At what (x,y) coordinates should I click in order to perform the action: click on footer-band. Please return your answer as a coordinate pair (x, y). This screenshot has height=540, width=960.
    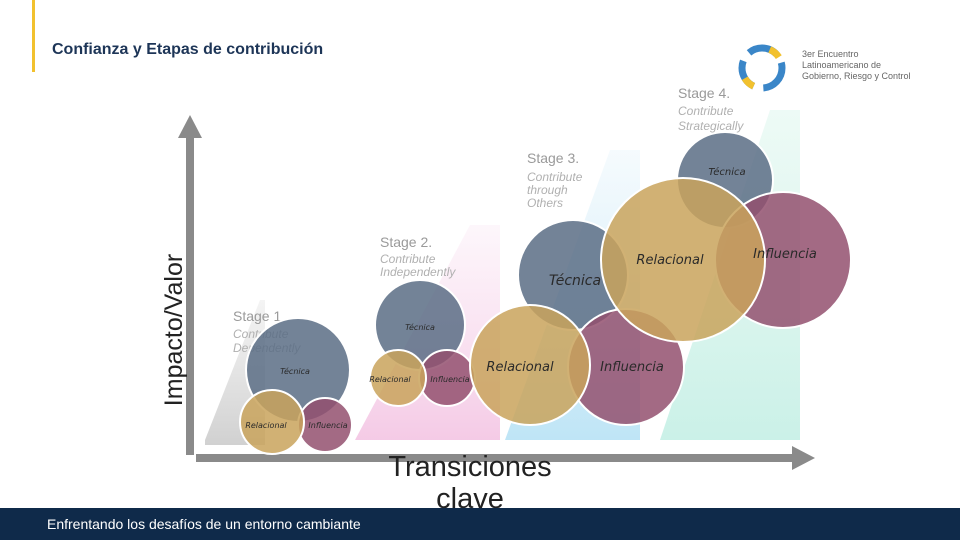
    Looking at the image, I should click on (480, 524).